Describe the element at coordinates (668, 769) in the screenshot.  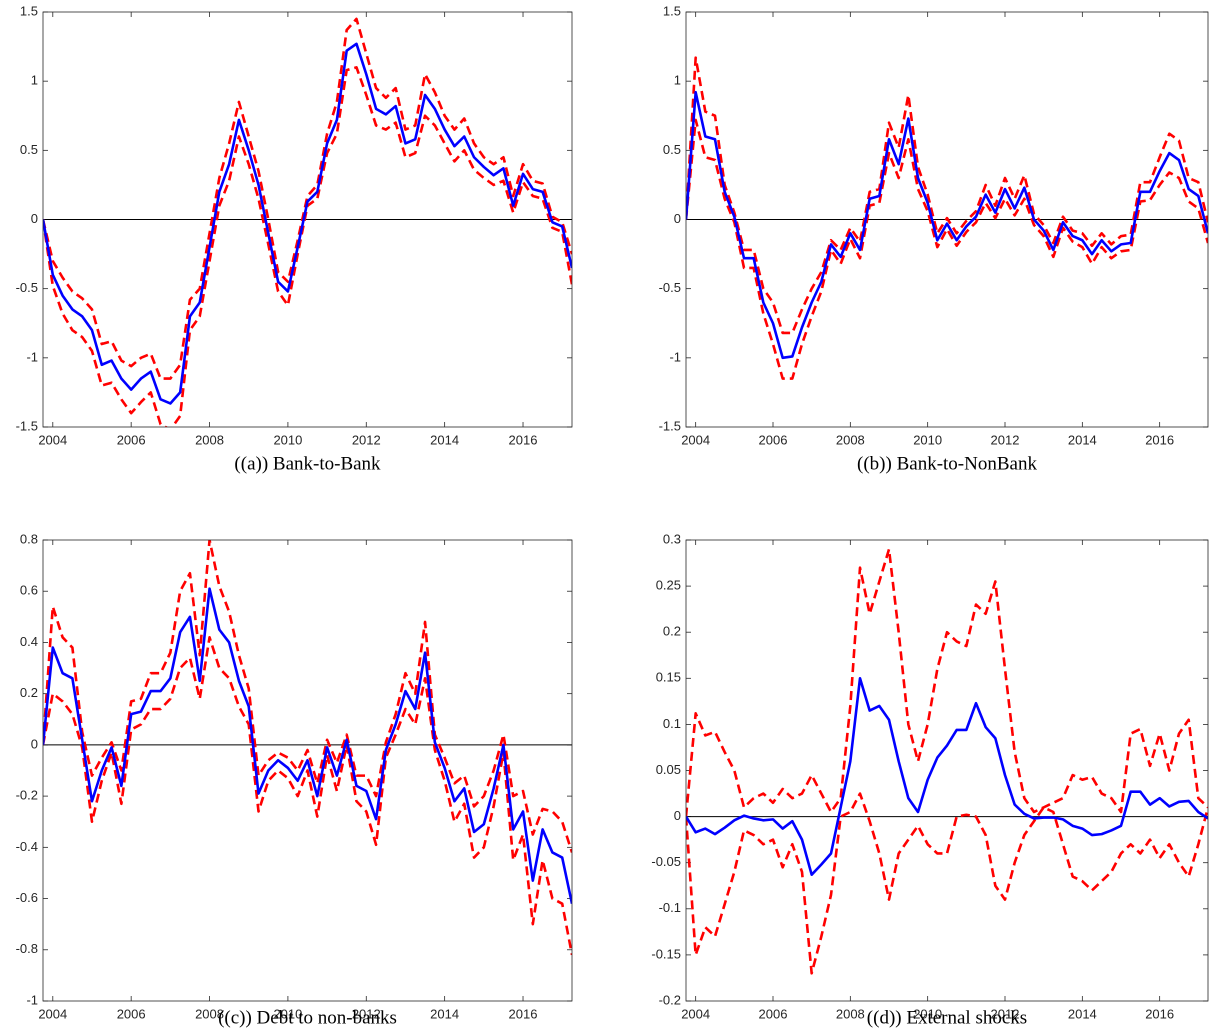
I see `y-tick-label: 0.05` at that location.